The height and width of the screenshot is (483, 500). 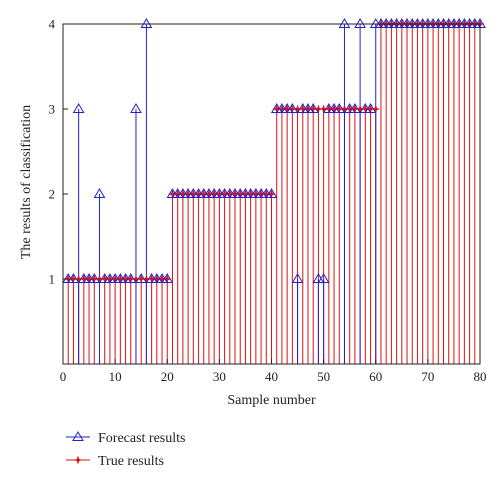 I want to click on y-tick-label: 1, so click(x=52, y=279).